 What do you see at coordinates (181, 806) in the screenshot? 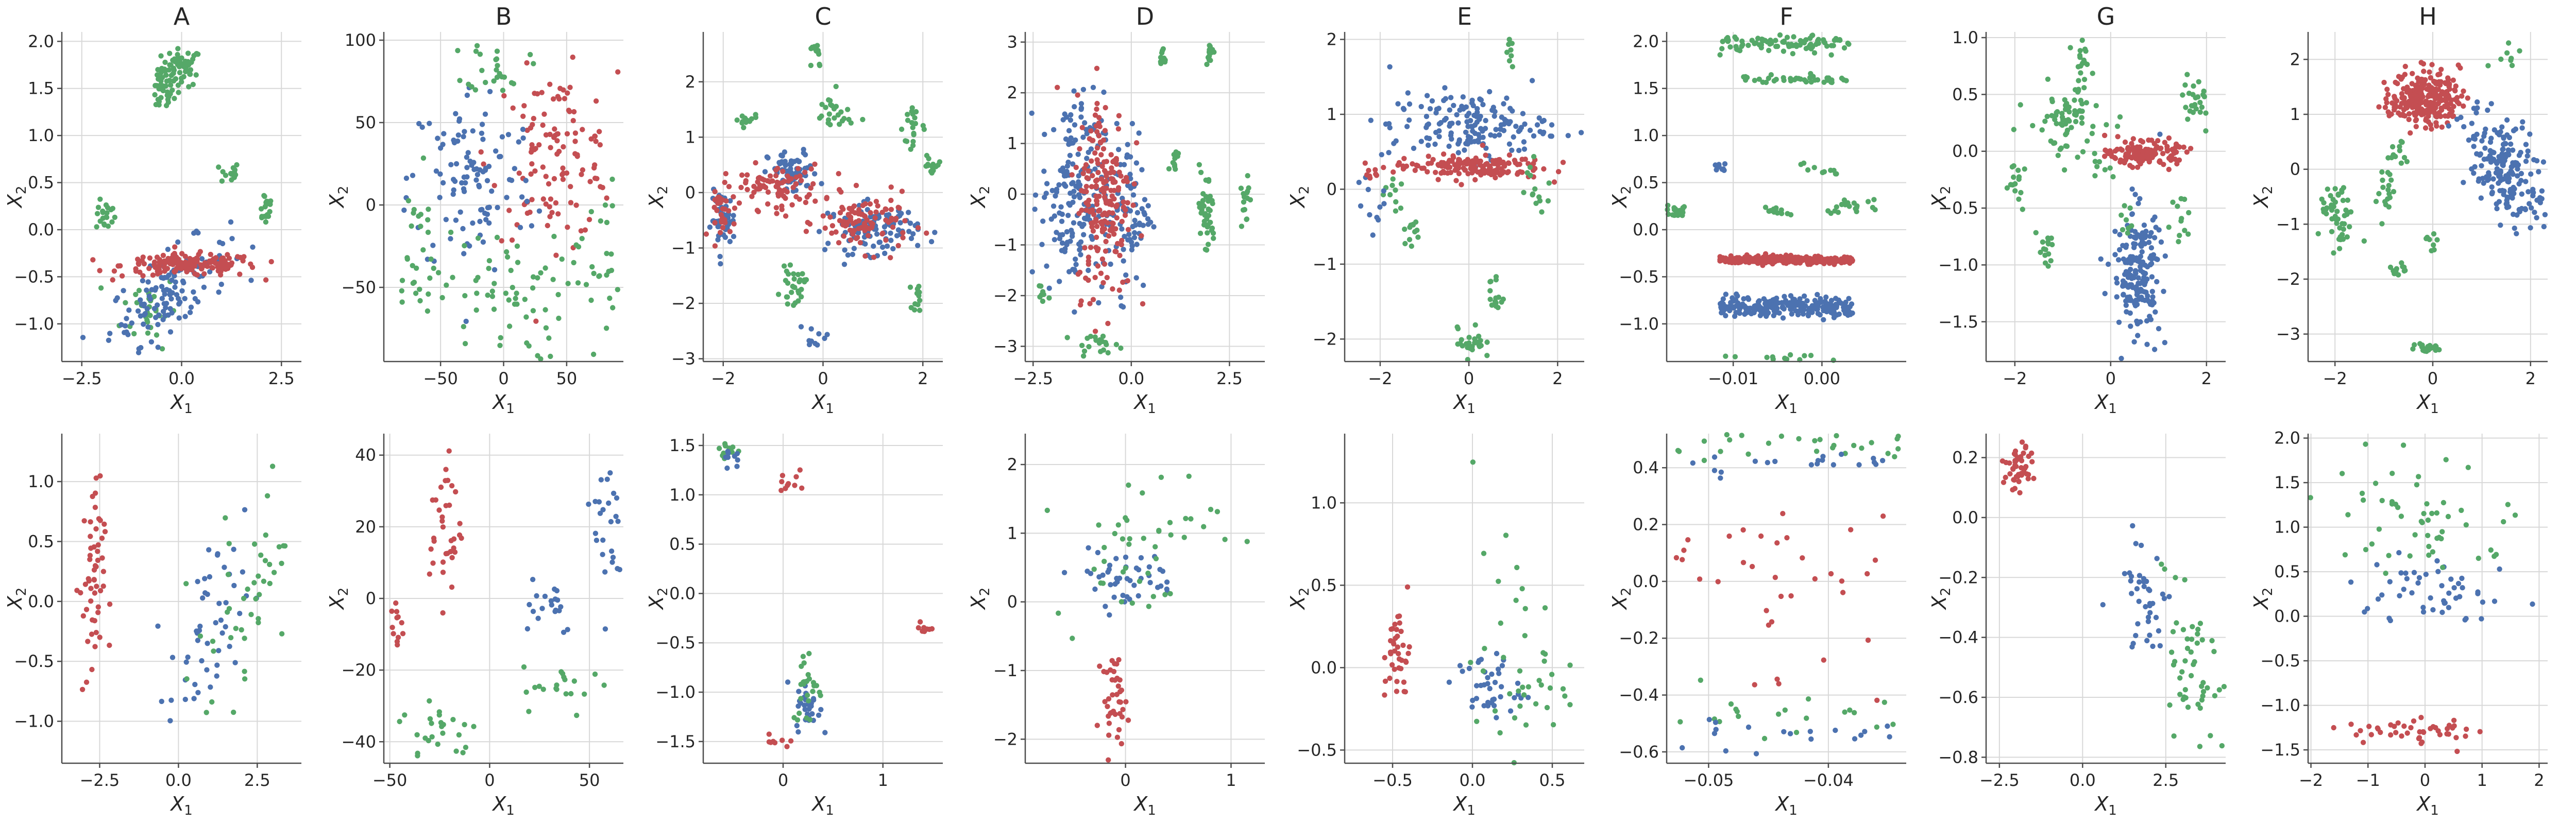
I see `x-axis-label: X1` at bounding box center [181, 806].